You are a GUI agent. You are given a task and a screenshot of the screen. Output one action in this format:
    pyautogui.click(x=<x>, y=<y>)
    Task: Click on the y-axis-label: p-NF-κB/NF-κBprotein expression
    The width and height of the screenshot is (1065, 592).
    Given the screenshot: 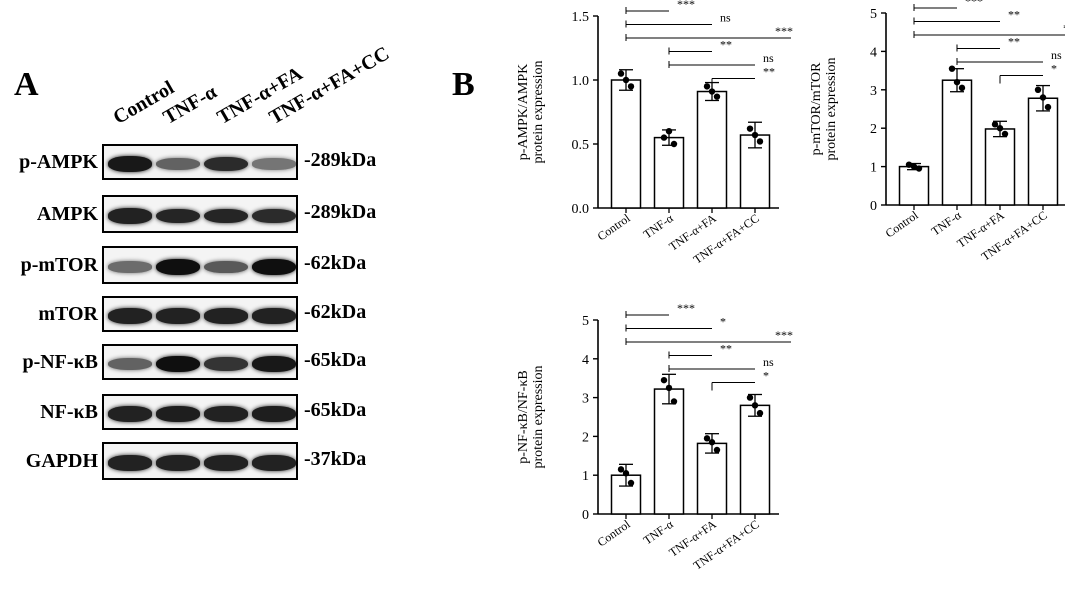 What is the action you would take?
    pyautogui.click(x=531, y=416)
    